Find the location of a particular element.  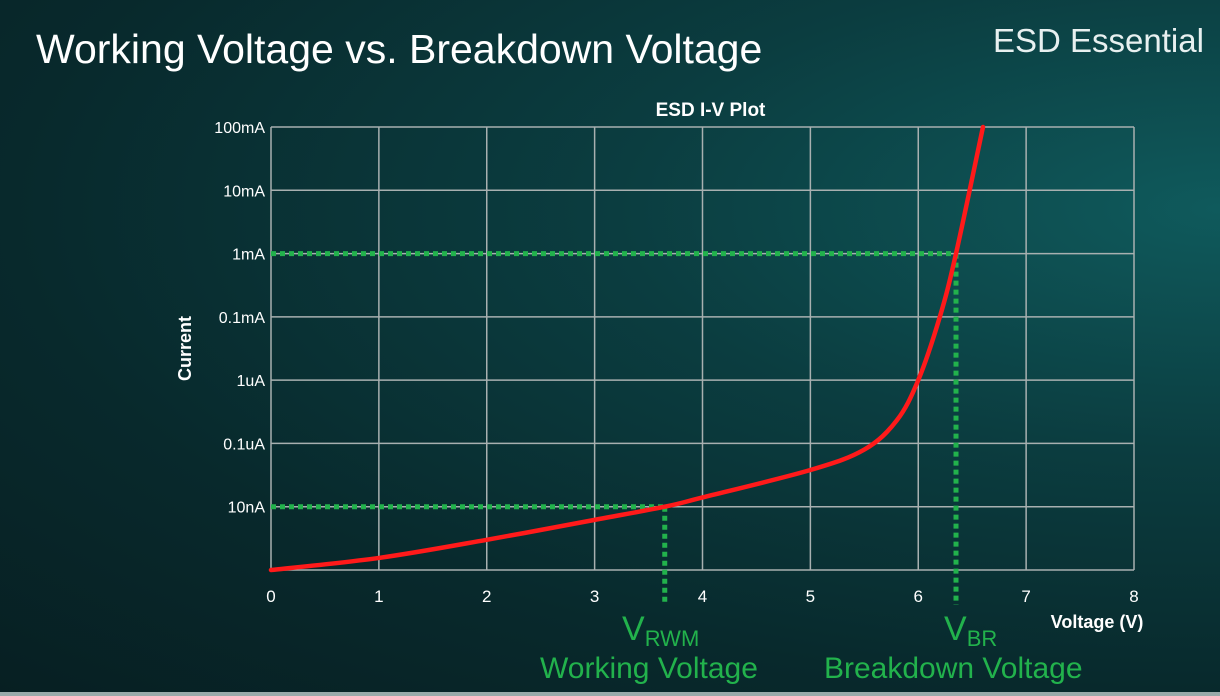

vbr-subscript: BR is located at coordinates (982, 638).